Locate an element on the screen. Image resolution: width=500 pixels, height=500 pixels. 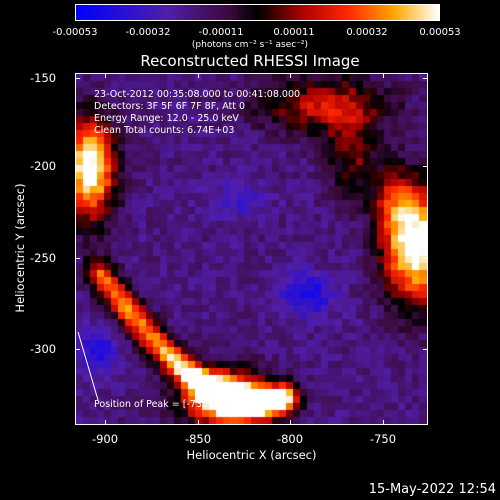
y-axis-label: Heliocentric Y (arcsec) is located at coordinates (20, 248).